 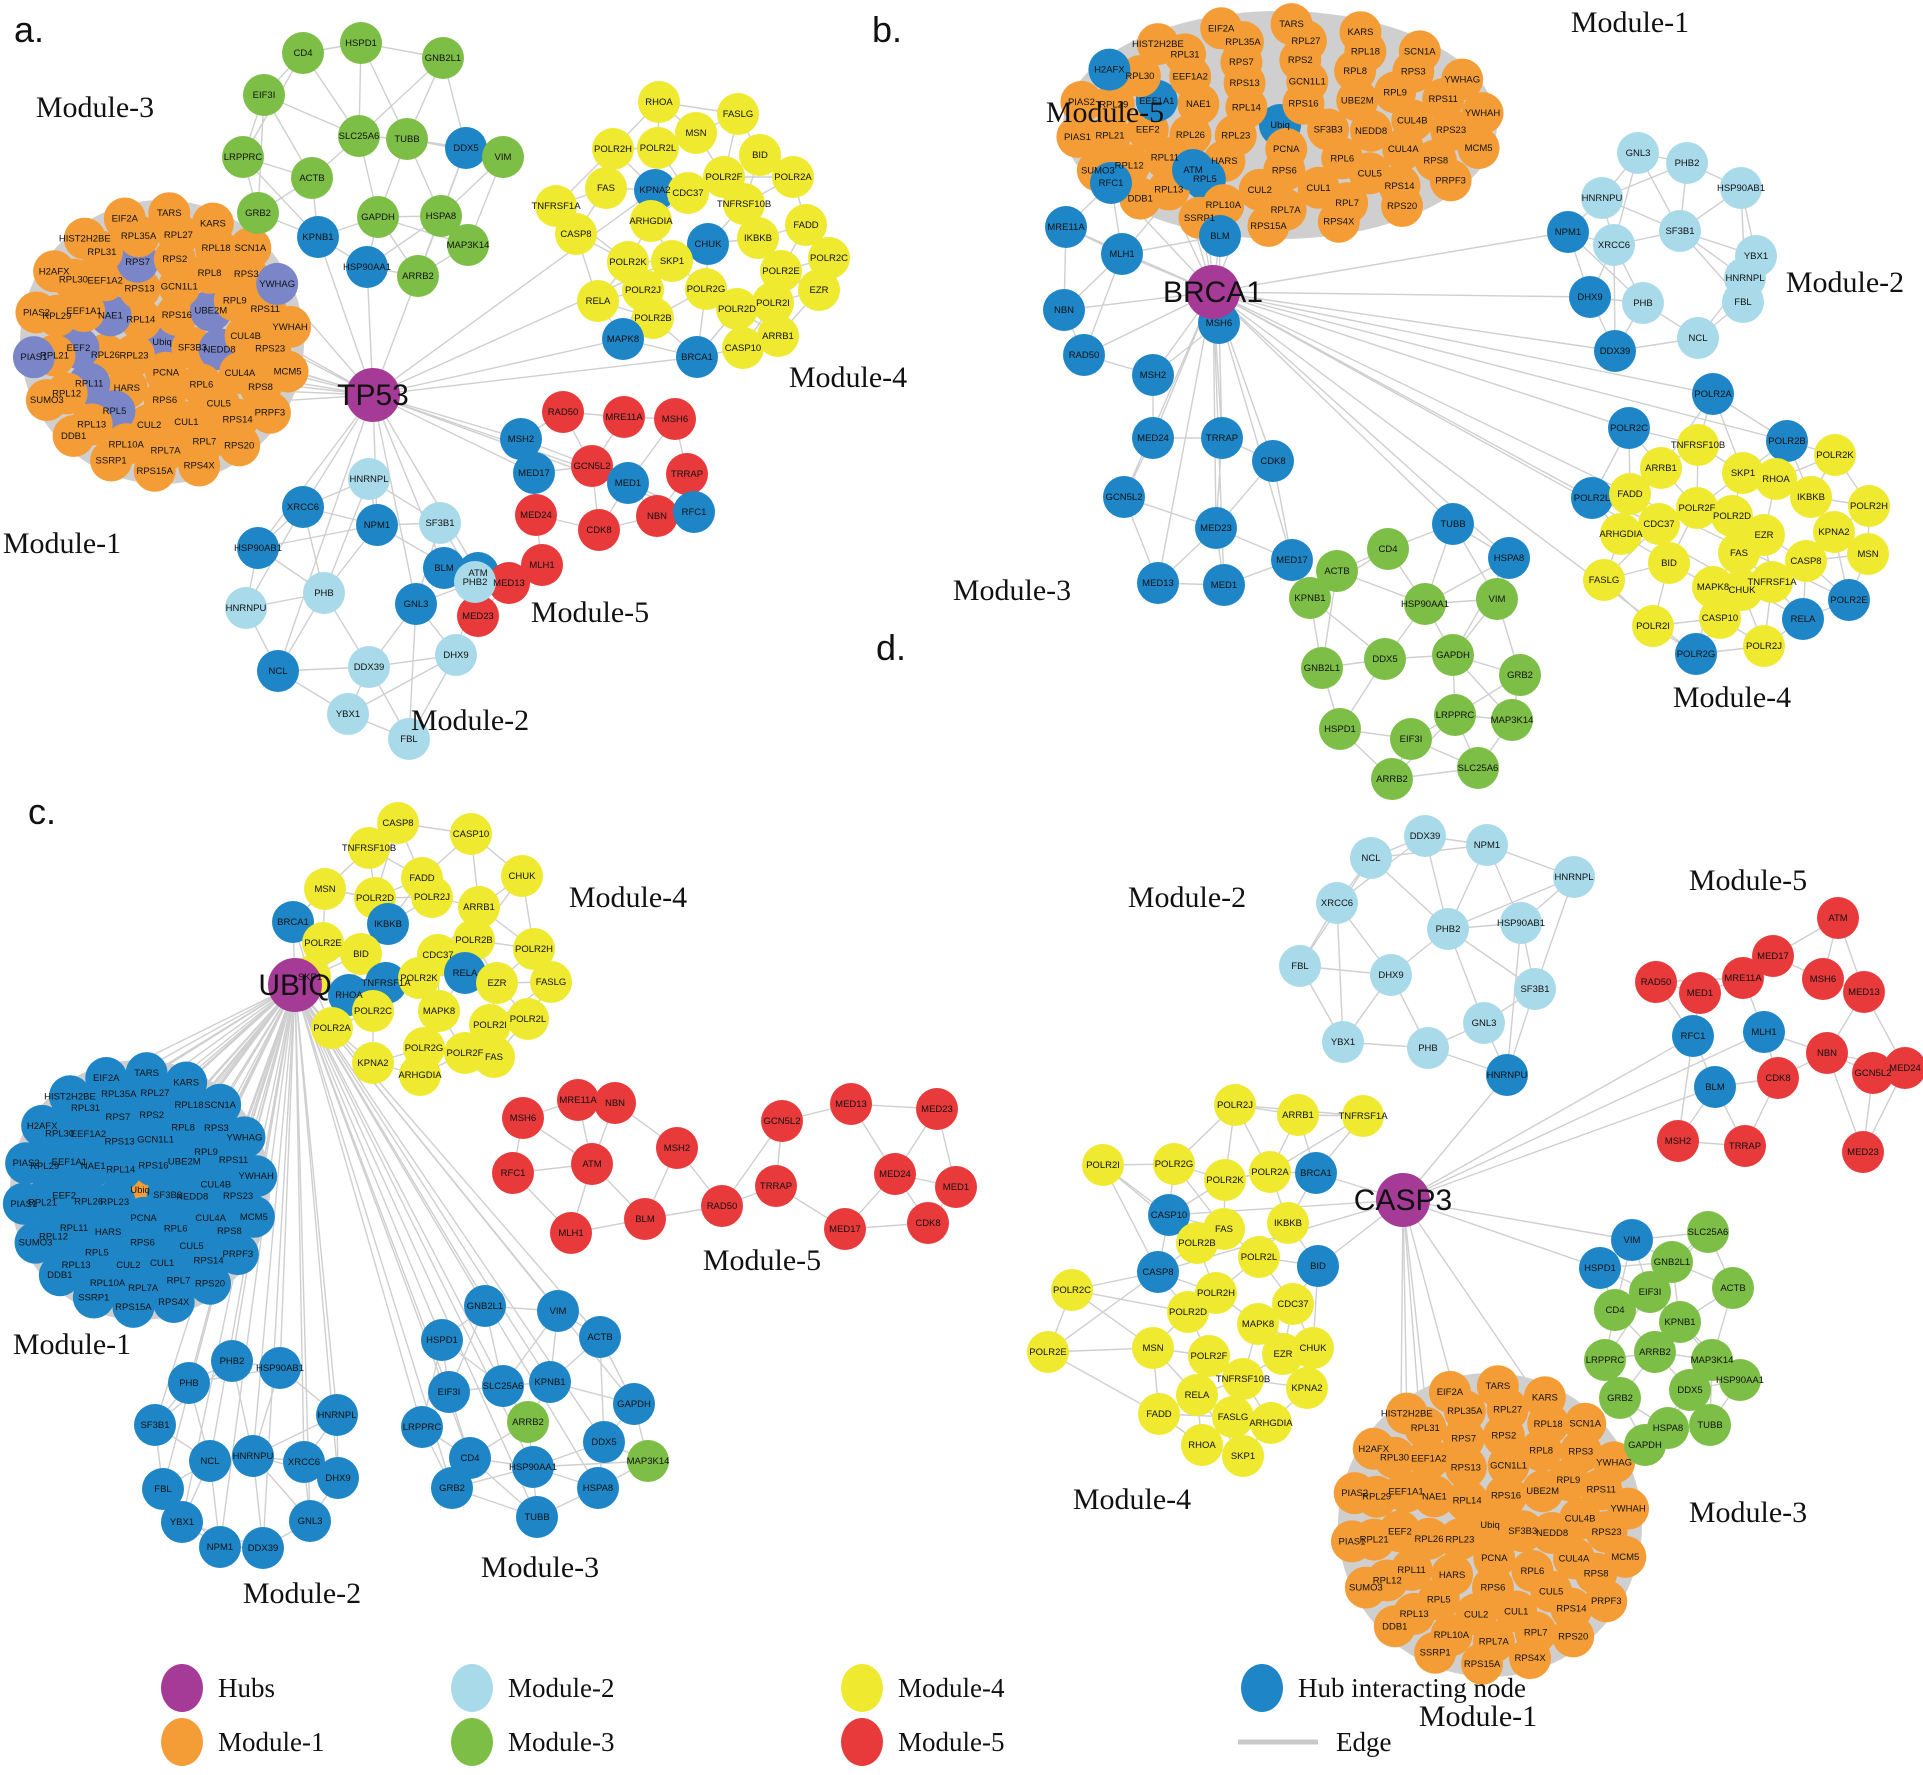 I want to click on gene-node-label: FADD, so click(x=1629, y=494).